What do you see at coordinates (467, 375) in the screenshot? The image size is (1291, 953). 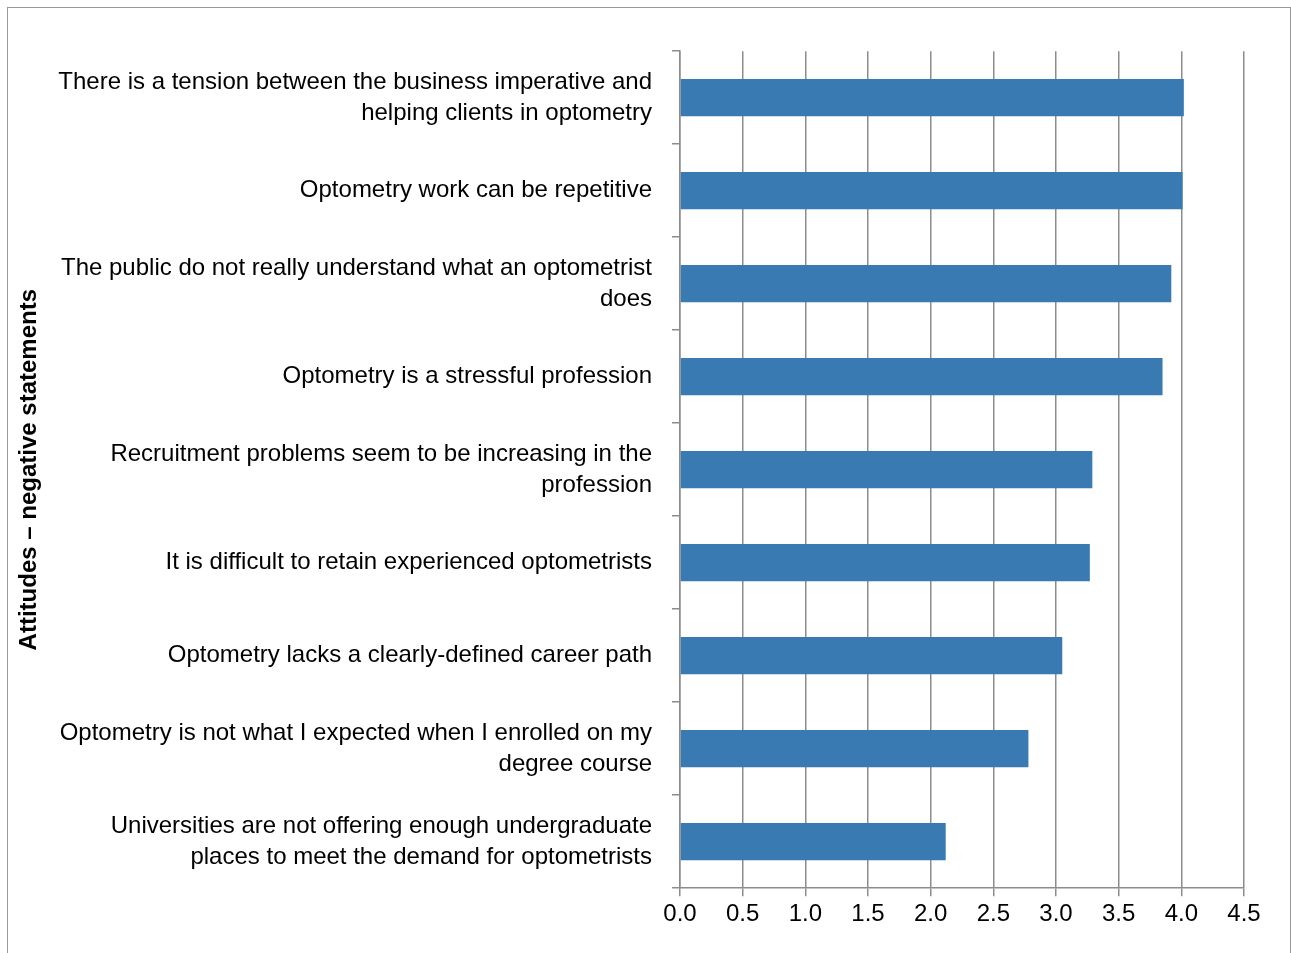 I see `y-tick-label: Optometry is a stressful profession` at bounding box center [467, 375].